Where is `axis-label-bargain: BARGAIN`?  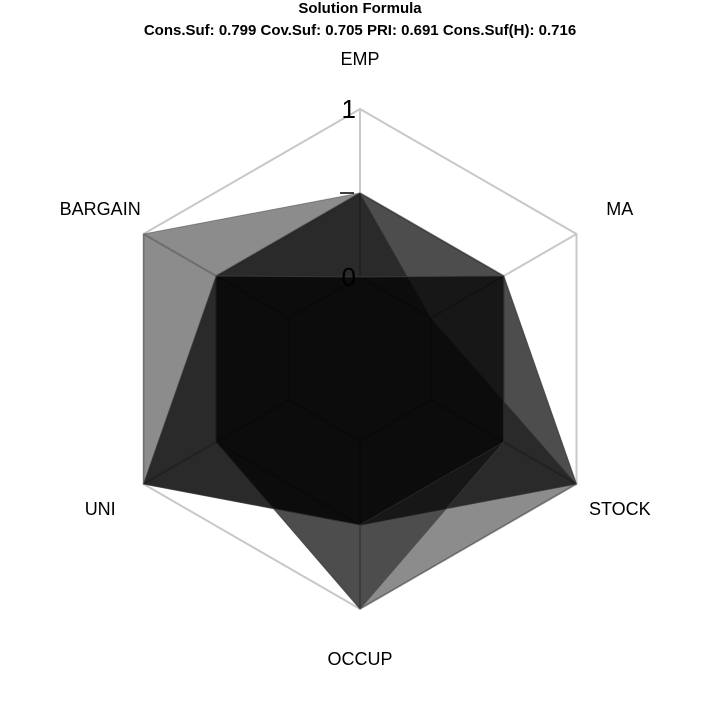
axis-label-bargain: BARGAIN is located at coordinates (100, 209).